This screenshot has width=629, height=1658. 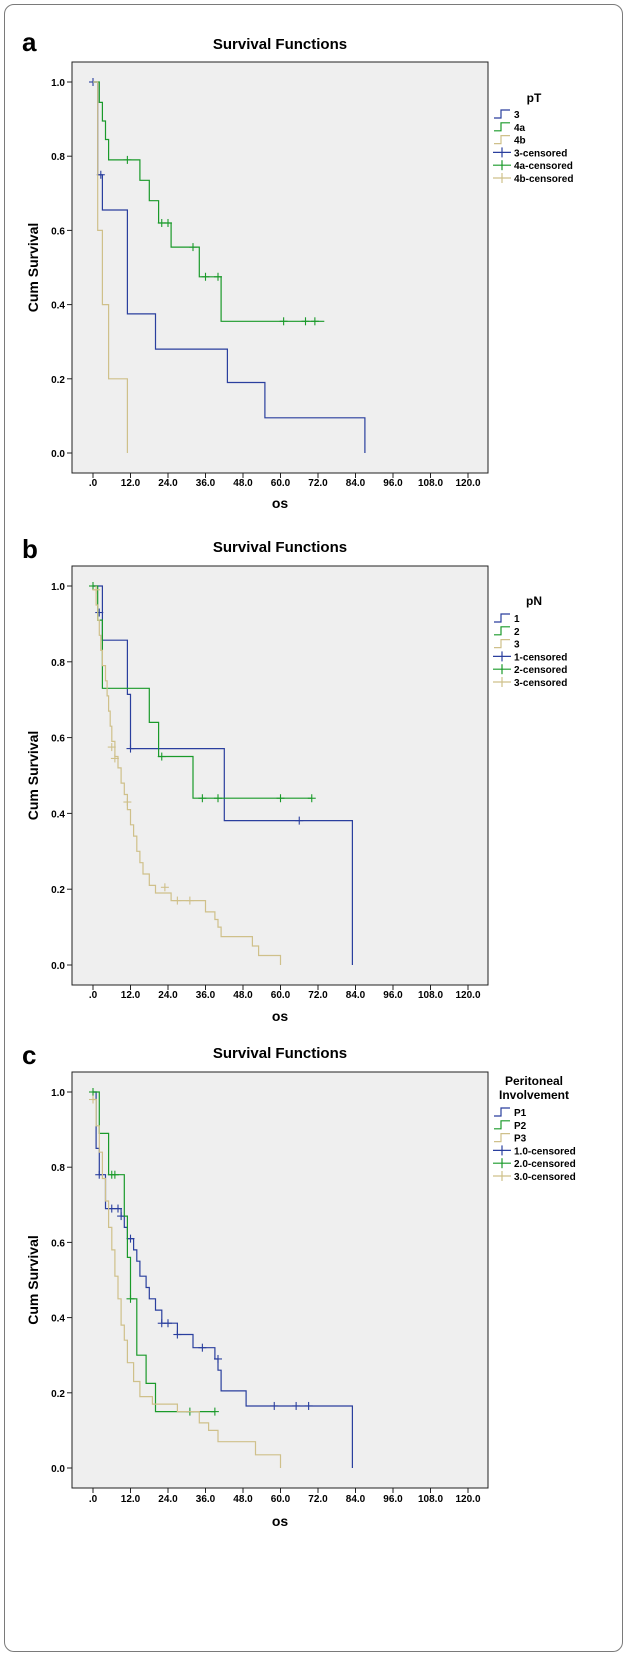 I want to click on legend-item: 4b-censored, so click(x=533, y=179).